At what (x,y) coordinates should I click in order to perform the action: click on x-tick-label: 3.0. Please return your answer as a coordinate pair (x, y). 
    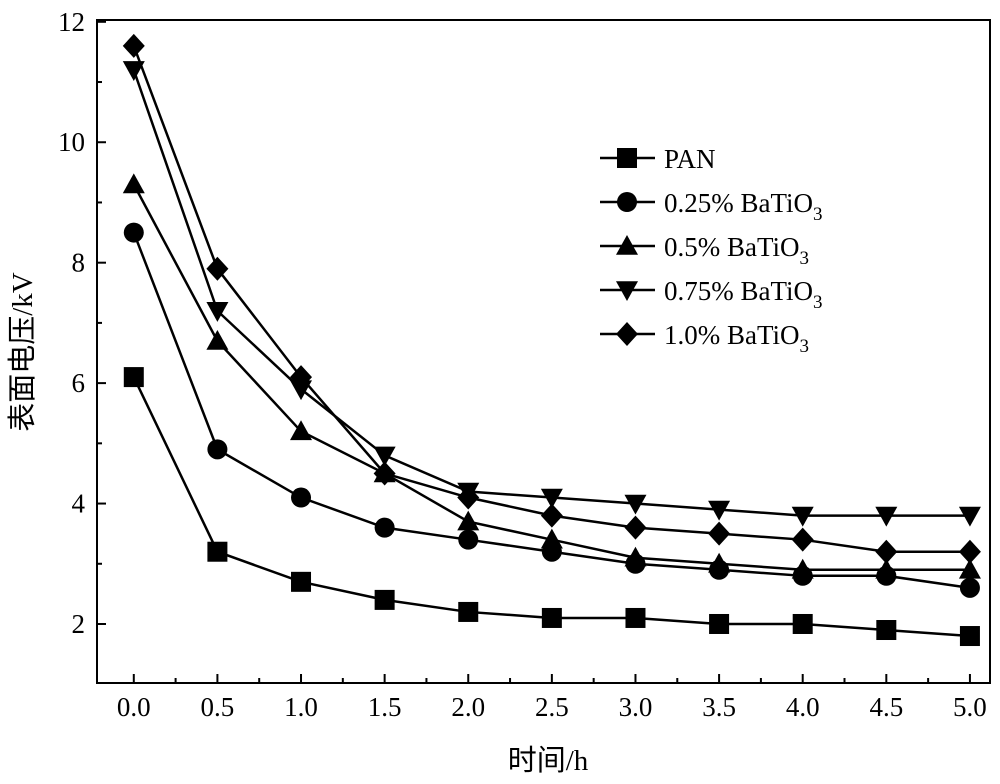
    Looking at the image, I should click on (636, 707).